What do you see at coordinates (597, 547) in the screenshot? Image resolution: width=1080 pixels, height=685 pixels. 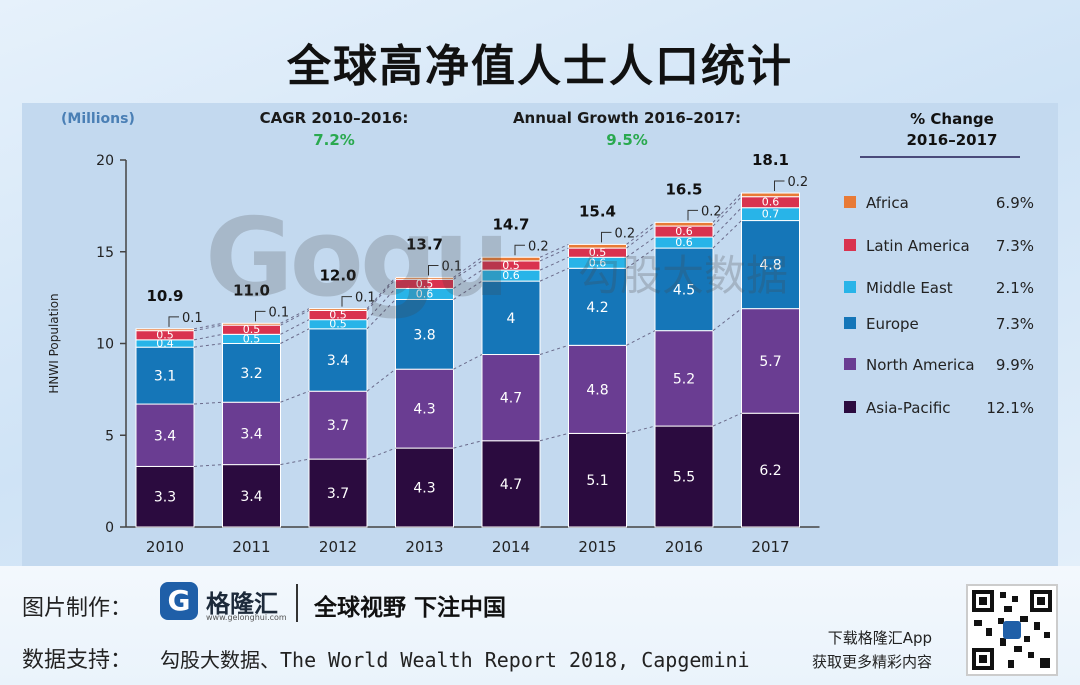 I see `x-tick-label: 2015` at bounding box center [597, 547].